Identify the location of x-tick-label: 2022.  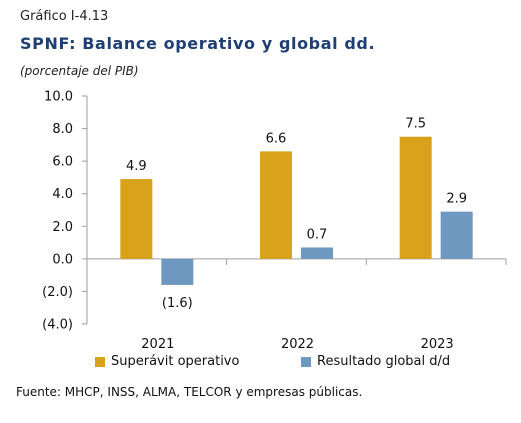
(297, 344).